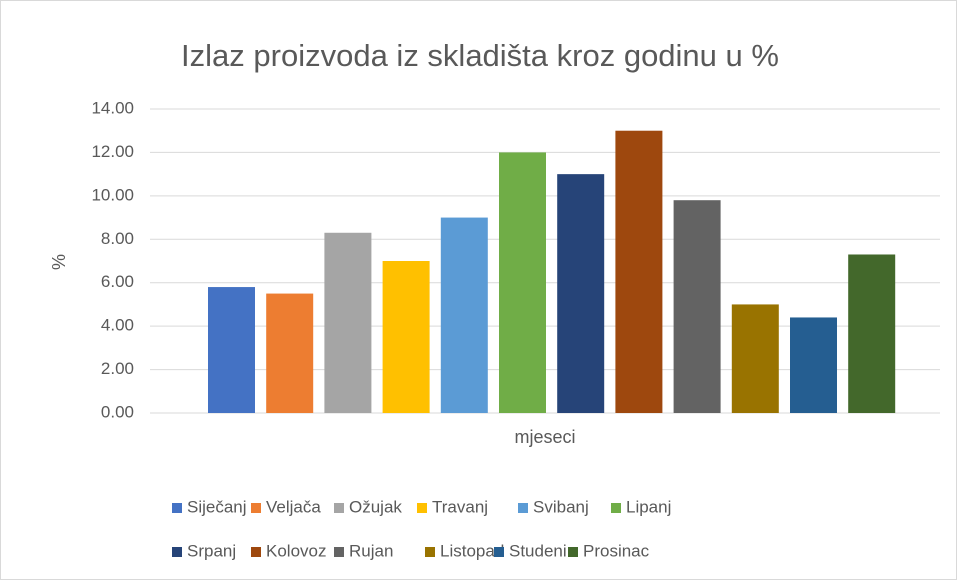 The width and height of the screenshot is (958, 581). I want to click on y-tick-label: 2.00, so click(117, 368).